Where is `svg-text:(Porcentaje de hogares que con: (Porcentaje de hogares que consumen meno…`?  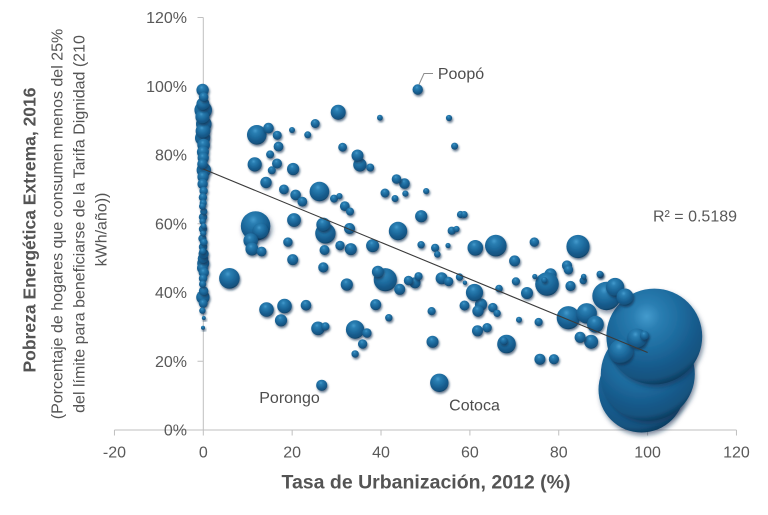 svg-text:(Porcentaje de hogares que con: (Porcentaje de hogares que consumen meno… is located at coordinates (58, 224).